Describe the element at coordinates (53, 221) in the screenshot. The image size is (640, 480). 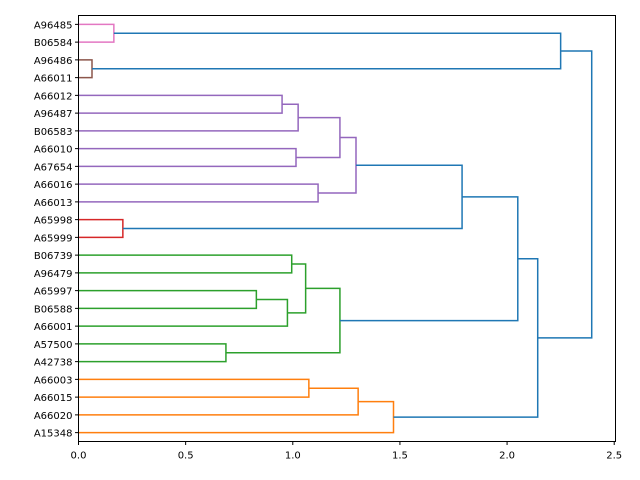
I see `leaf-label: A65998` at that location.